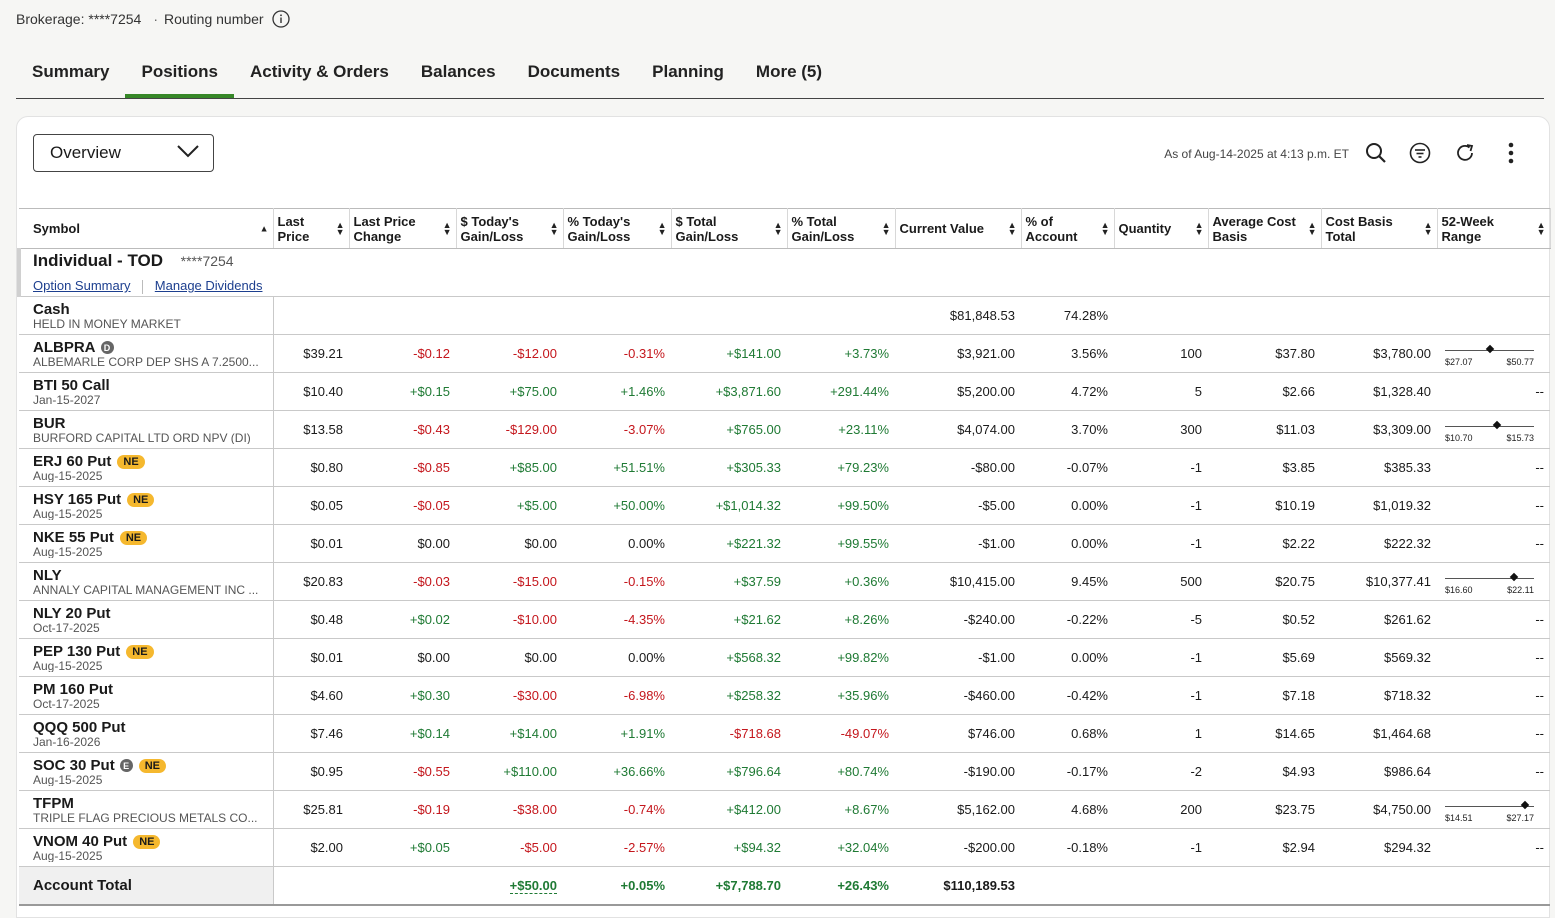  Describe the element at coordinates (1511, 153) in the screenshot. I see `more-options-icon` at that location.